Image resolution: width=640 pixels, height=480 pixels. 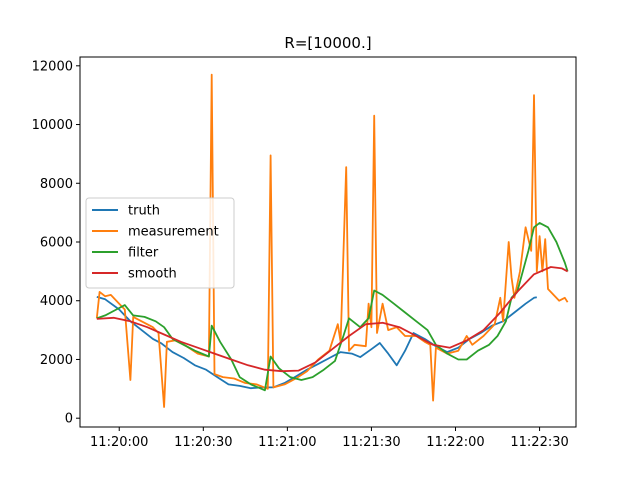 I want to click on legend: truth measurement filter smooth, so click(x=160, y=243).